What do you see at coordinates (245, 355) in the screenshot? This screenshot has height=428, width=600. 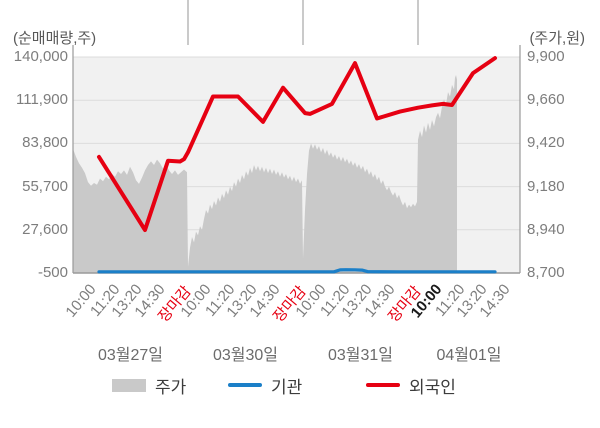 I see `x-day-label: 03월30일` at bounding box center [245, 355].